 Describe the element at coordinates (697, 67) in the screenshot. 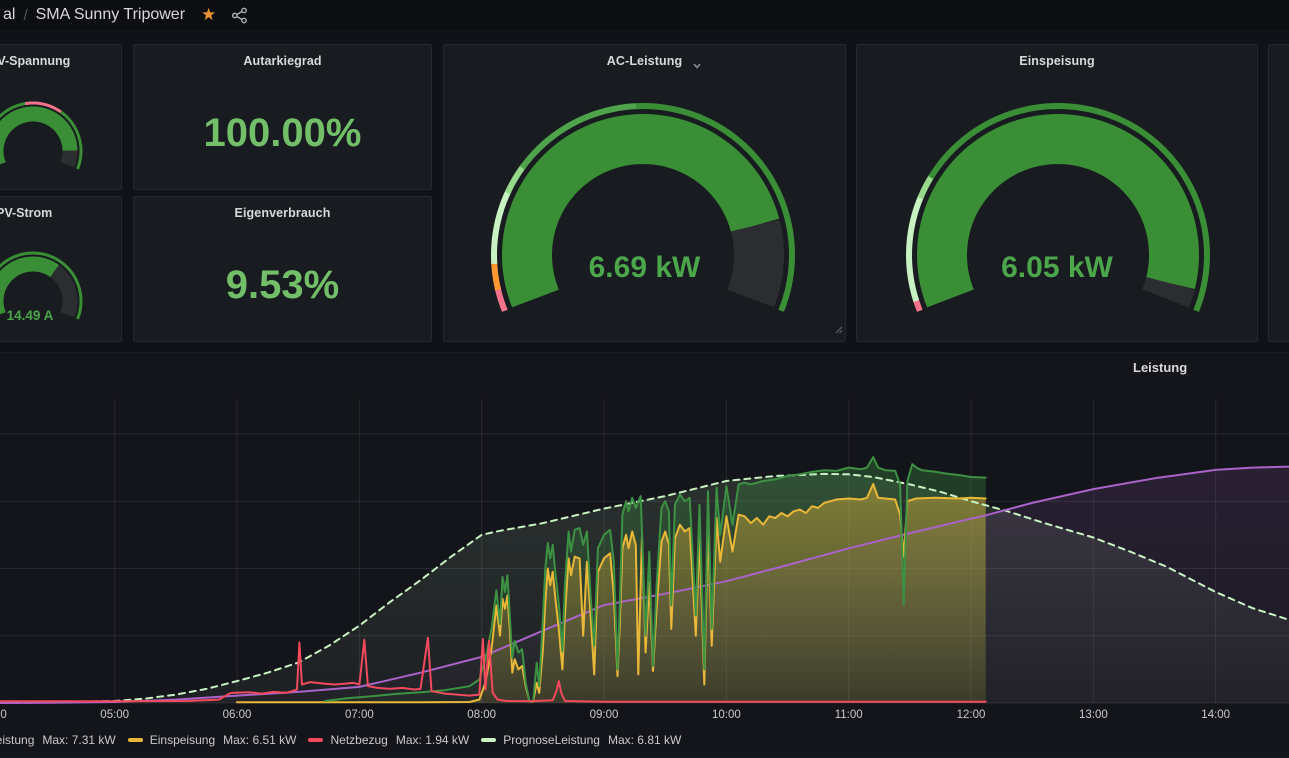

I see `chevron-down-icon` at that location.